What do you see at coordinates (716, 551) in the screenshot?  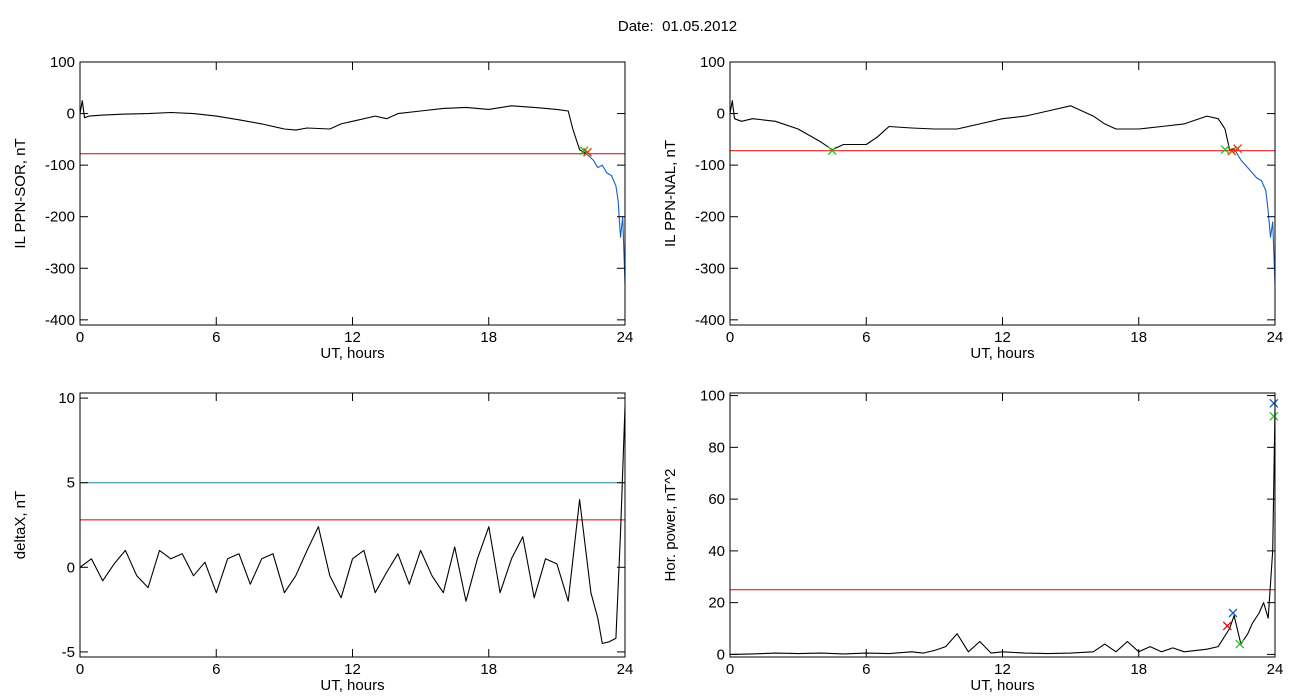 I see `y-tick-label: 40` at bounding box center [716, 551].